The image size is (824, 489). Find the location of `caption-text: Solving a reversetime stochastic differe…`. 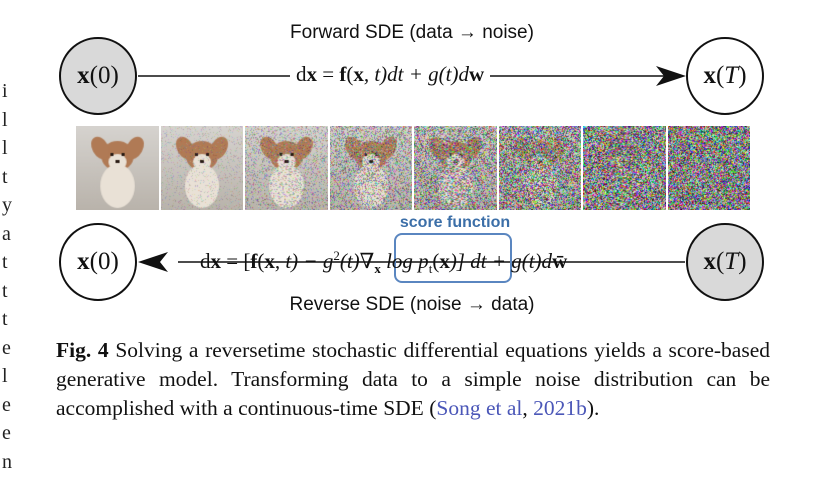

caption-text: Solving a reversetime stochastic differe… is located at coordinates (413, 379).